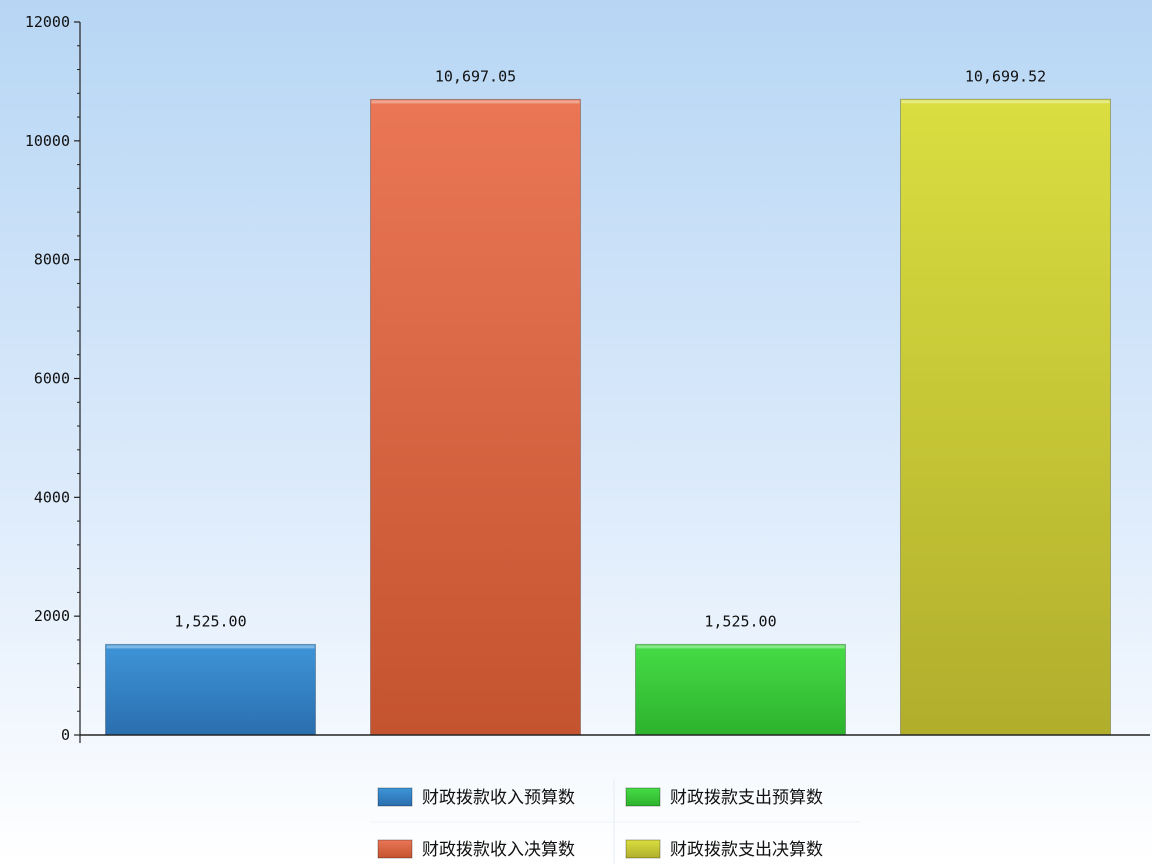 The image size is (1152, 868). Describe the element at coordinates (498, 798) in the screenshot. I see `legend-label-1: 财政拨款收入预算数` at that location.